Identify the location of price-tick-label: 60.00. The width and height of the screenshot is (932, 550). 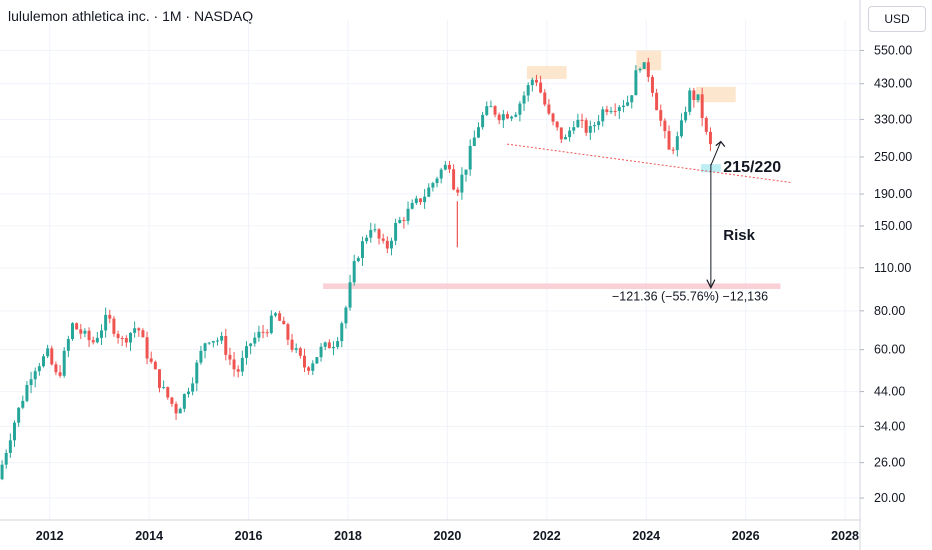
(889, 350).